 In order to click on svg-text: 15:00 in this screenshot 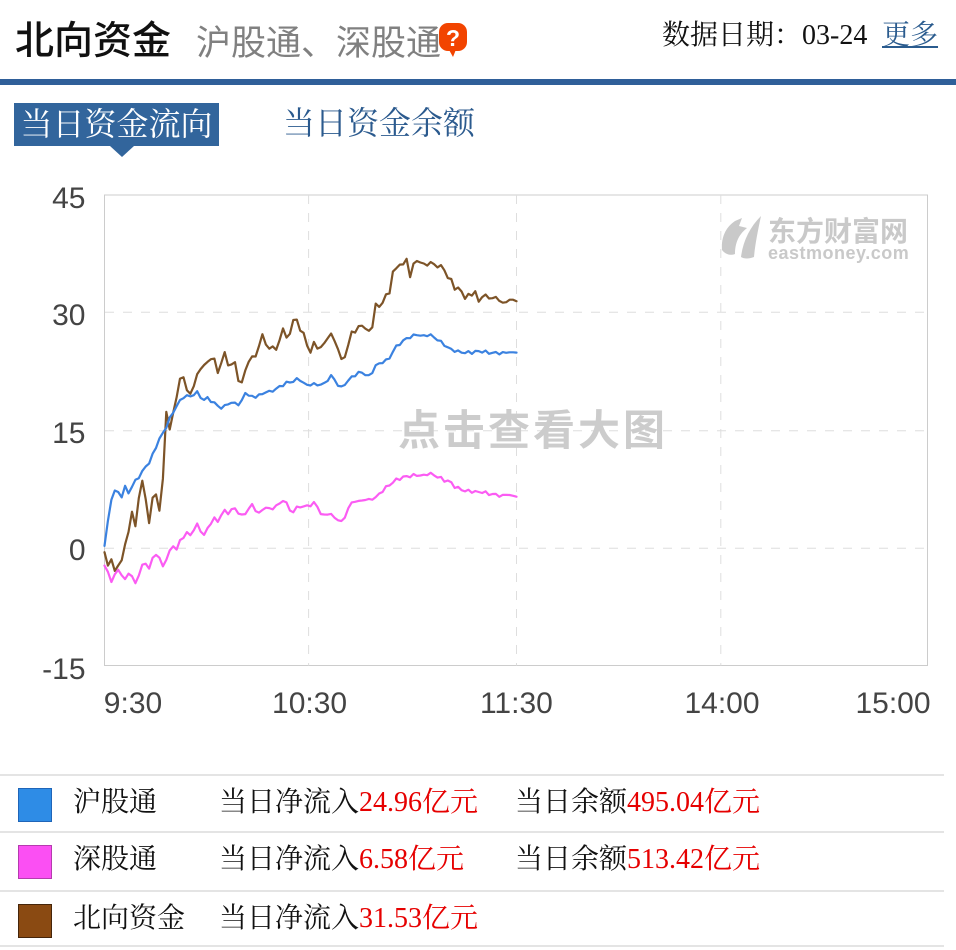, I will do `click(892, 703)`.